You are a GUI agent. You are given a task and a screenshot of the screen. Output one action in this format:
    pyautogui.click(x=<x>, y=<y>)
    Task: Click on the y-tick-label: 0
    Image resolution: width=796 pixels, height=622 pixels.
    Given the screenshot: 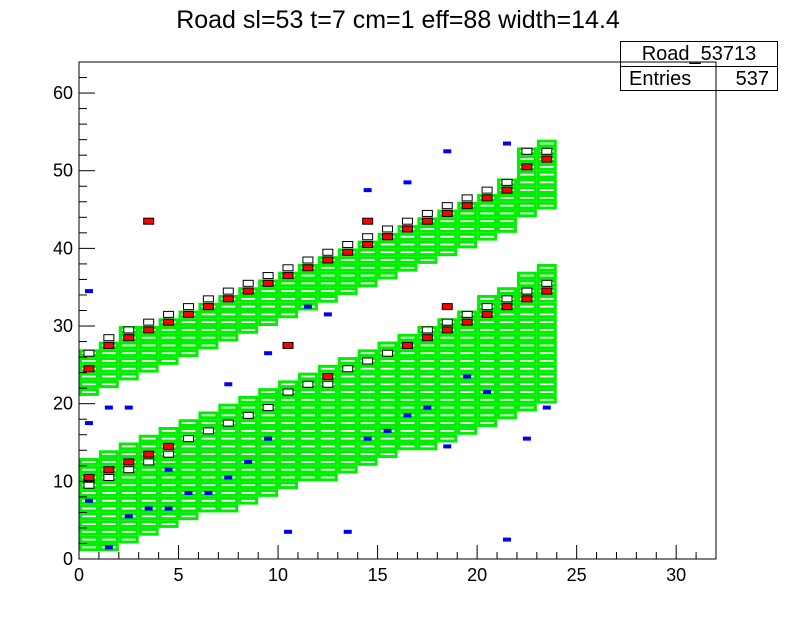 What is the action you would take?
    pyautogui.click(x=68, y=559)
    